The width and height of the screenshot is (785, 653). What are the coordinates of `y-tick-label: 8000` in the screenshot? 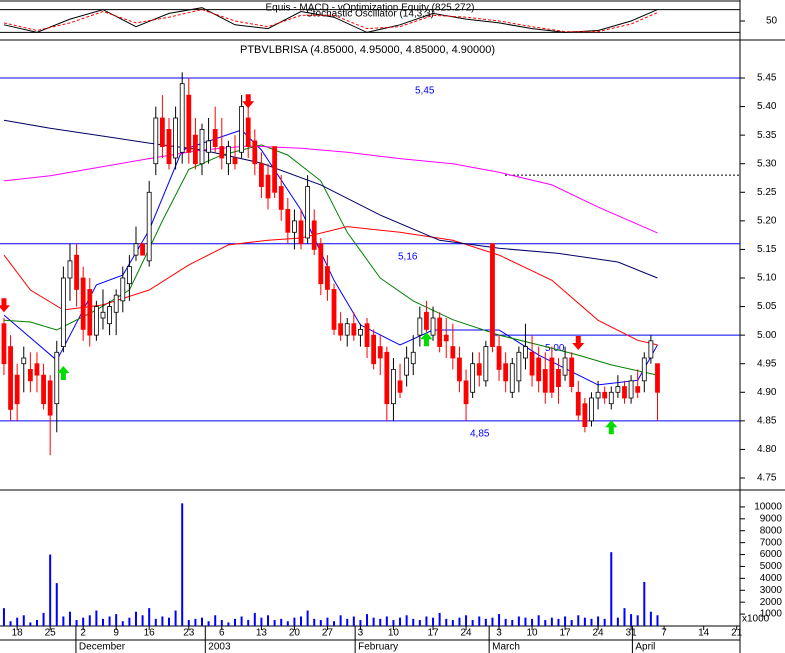 It's located at (771, 530).